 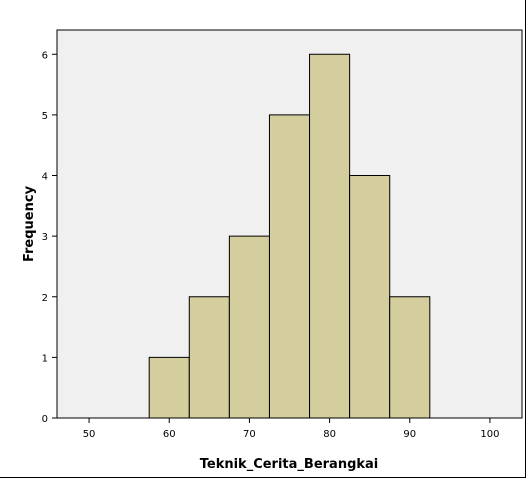 I want to click on x-tick-label: 70, so click(x=249, y=434).